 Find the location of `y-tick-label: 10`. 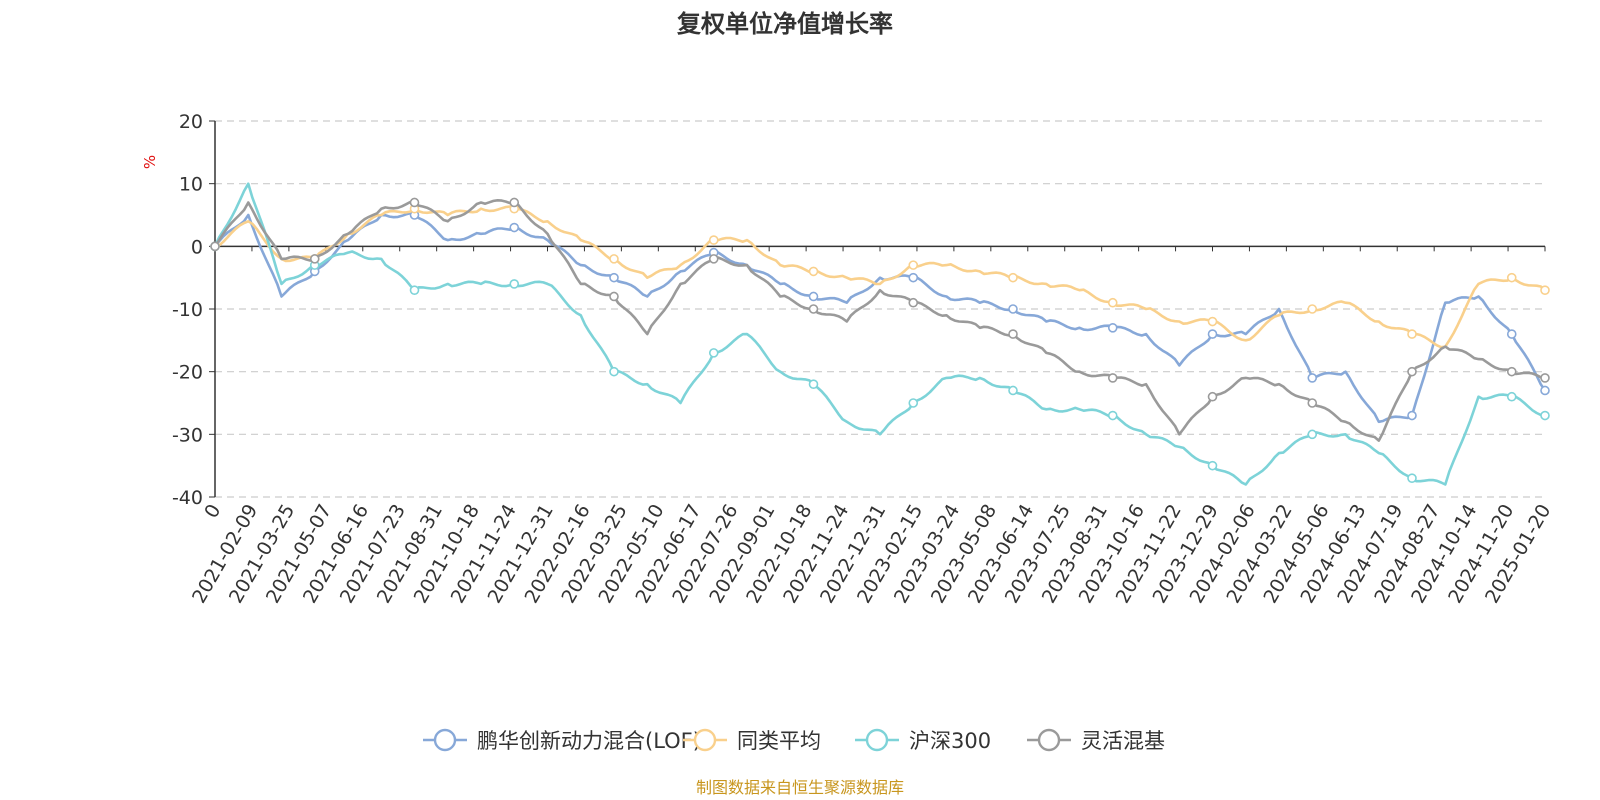

y-tick-label: 10 is located at coordinates (191, 185).